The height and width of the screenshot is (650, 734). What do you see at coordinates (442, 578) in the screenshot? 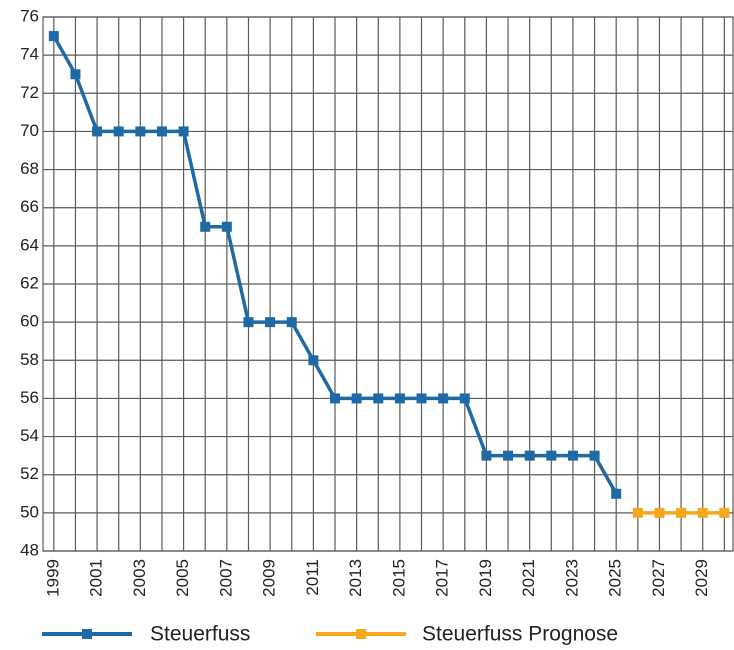
I see `x-tick-label: 2017` at bounding box center [442, 578].